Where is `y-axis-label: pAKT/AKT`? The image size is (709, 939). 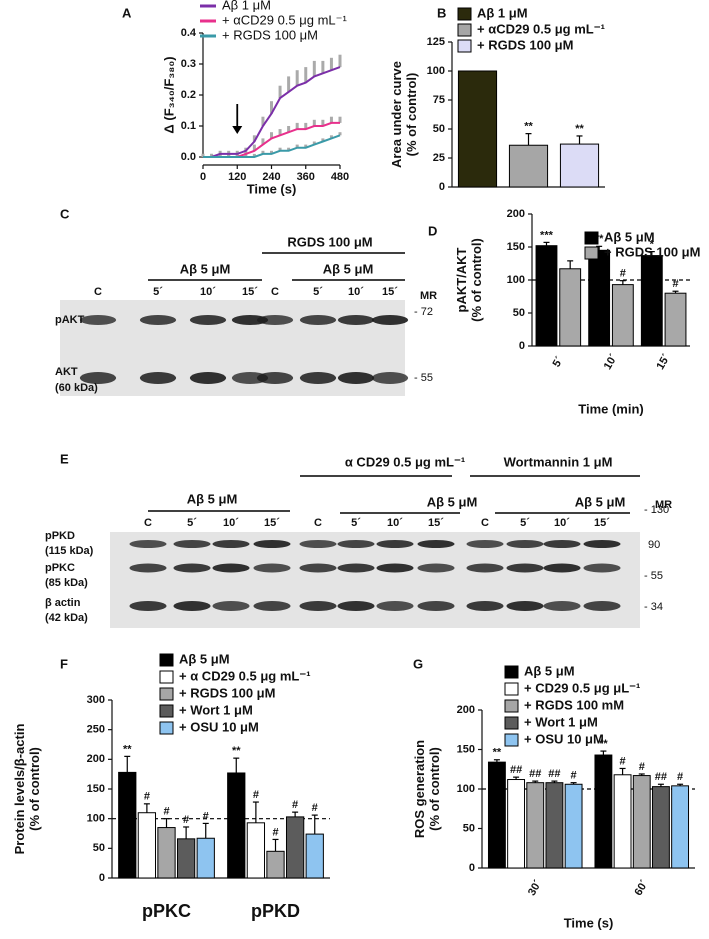 y-axis-label: pAKT/AKT is located at coordinates (461, 279).